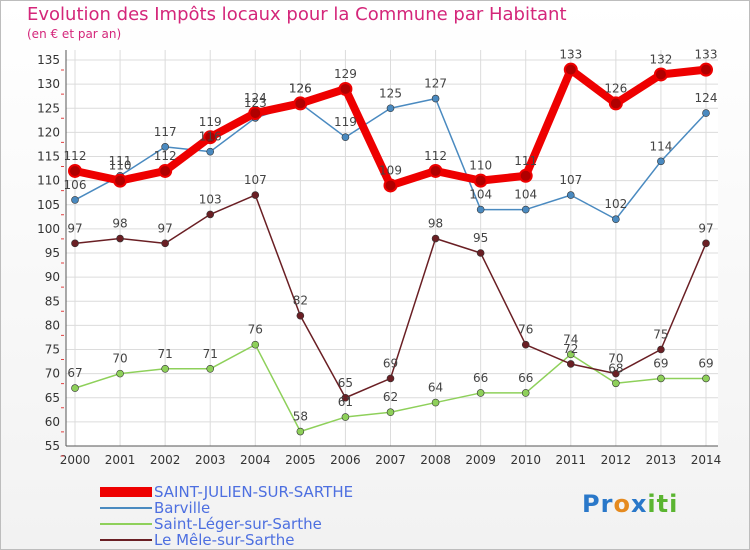  Describe the element at coordinates (435, 224) in the screenshot. I see `data-label-le-m-le-sur-sarthe: 98` at that location.